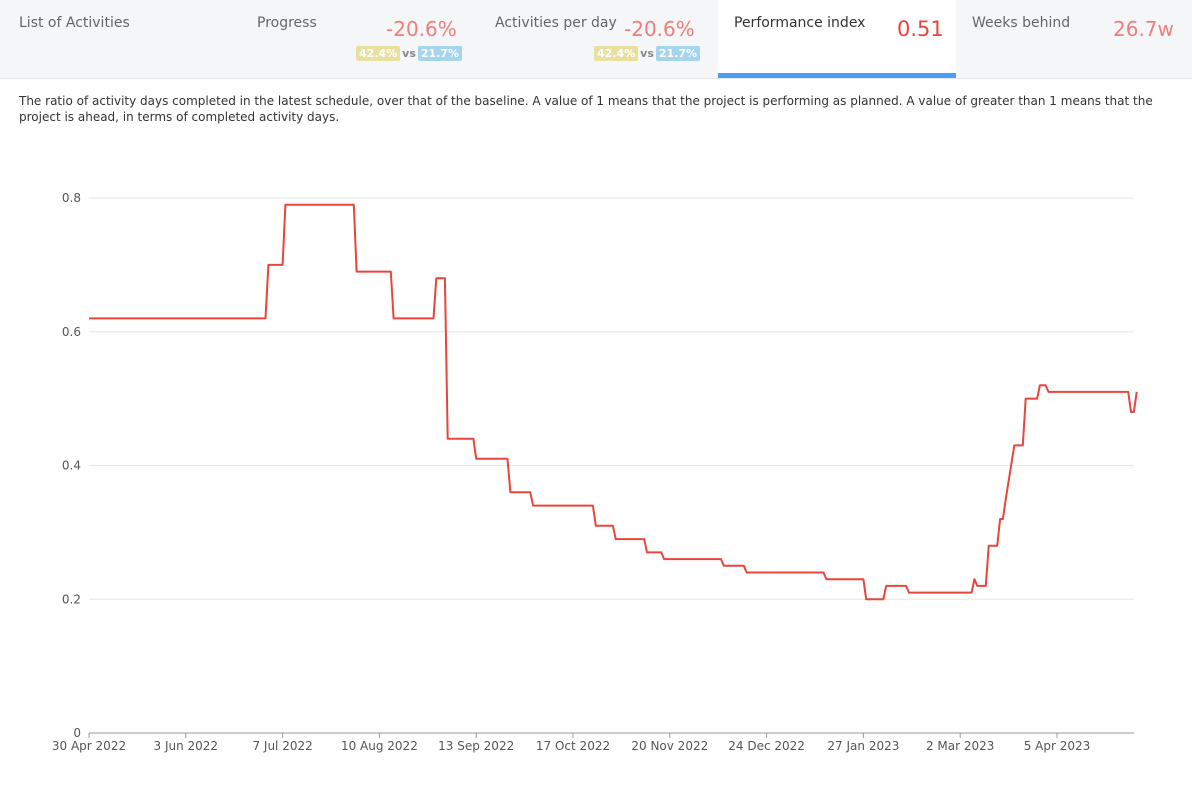  Describe the element at coordinates (476, 746) in the screenshot. I see `x-tick-label: 13 Sep 2022` at that location.